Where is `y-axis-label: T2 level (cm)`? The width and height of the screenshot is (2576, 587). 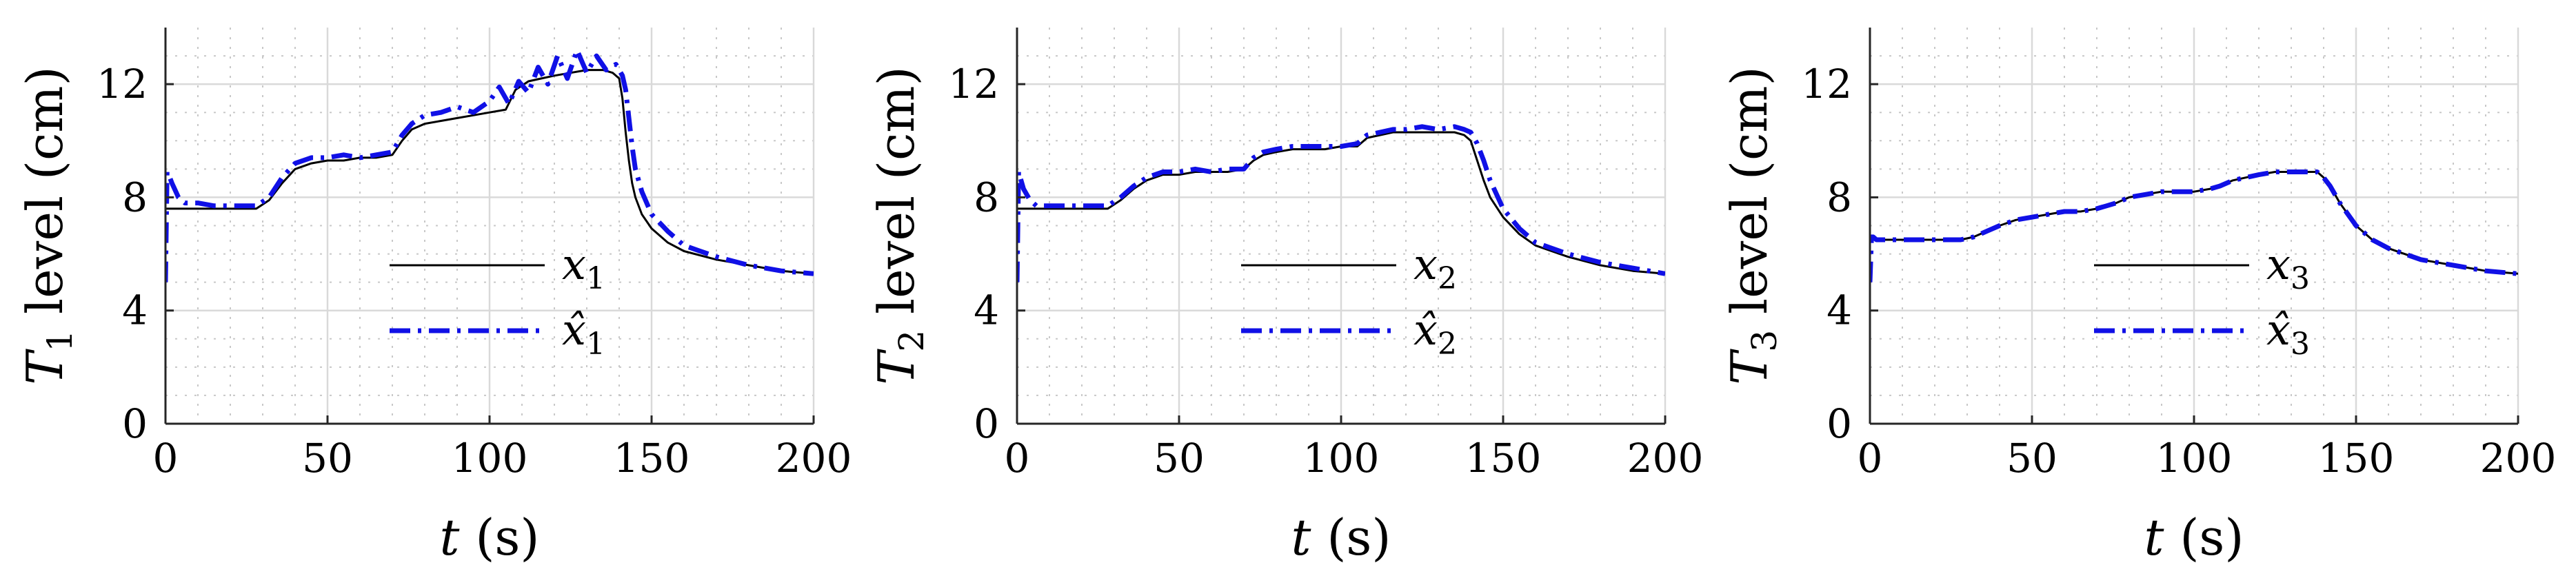
y-axis-label: T2 level (cm) is located at coordinates (899, 225).